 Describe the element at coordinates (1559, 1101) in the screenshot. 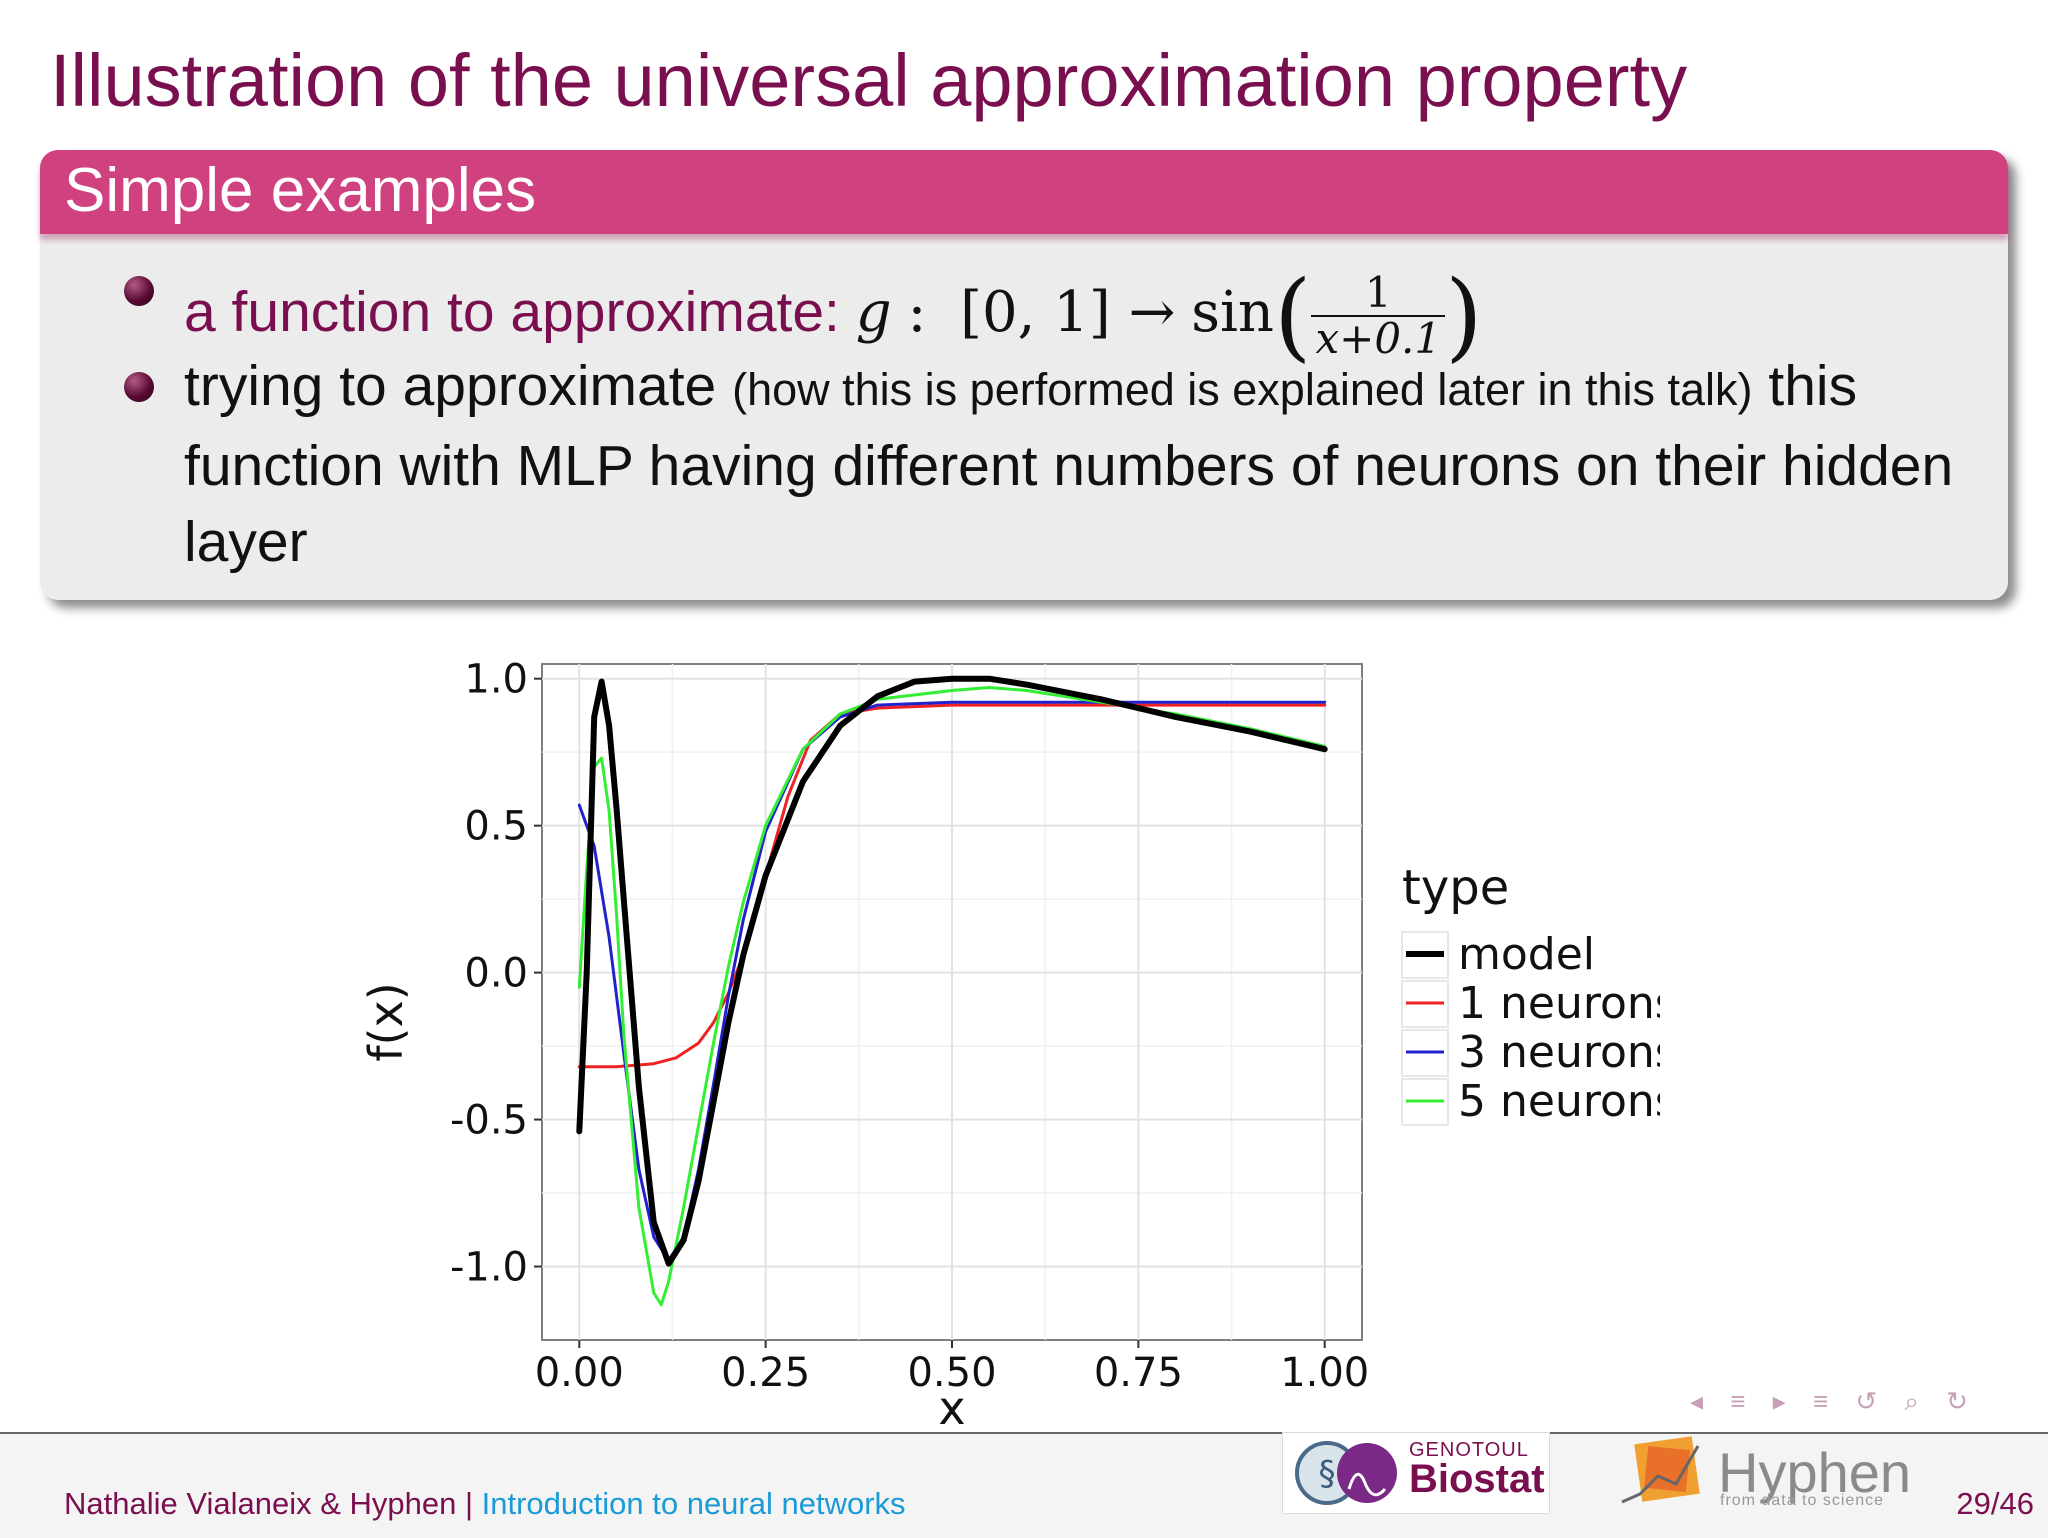

I see `legend-label: 5 neurons` at that location.